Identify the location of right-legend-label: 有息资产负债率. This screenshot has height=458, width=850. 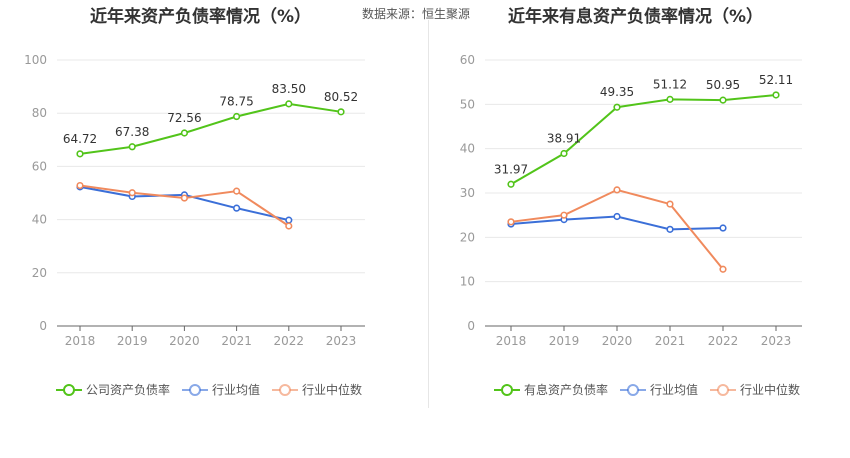
(566, 389).